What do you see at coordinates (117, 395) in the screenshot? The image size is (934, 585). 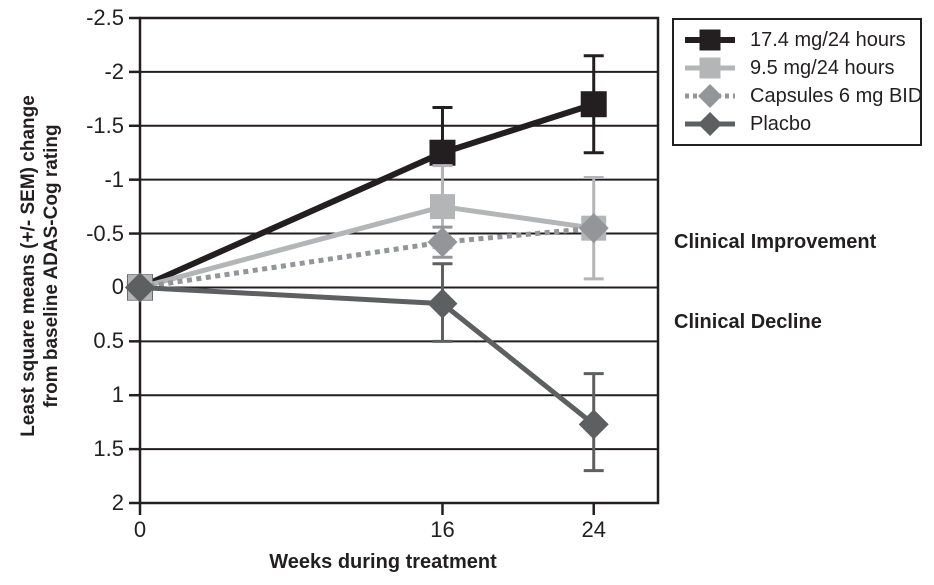 I see `y-tick-label: 1` at bounding box center [117, 395].